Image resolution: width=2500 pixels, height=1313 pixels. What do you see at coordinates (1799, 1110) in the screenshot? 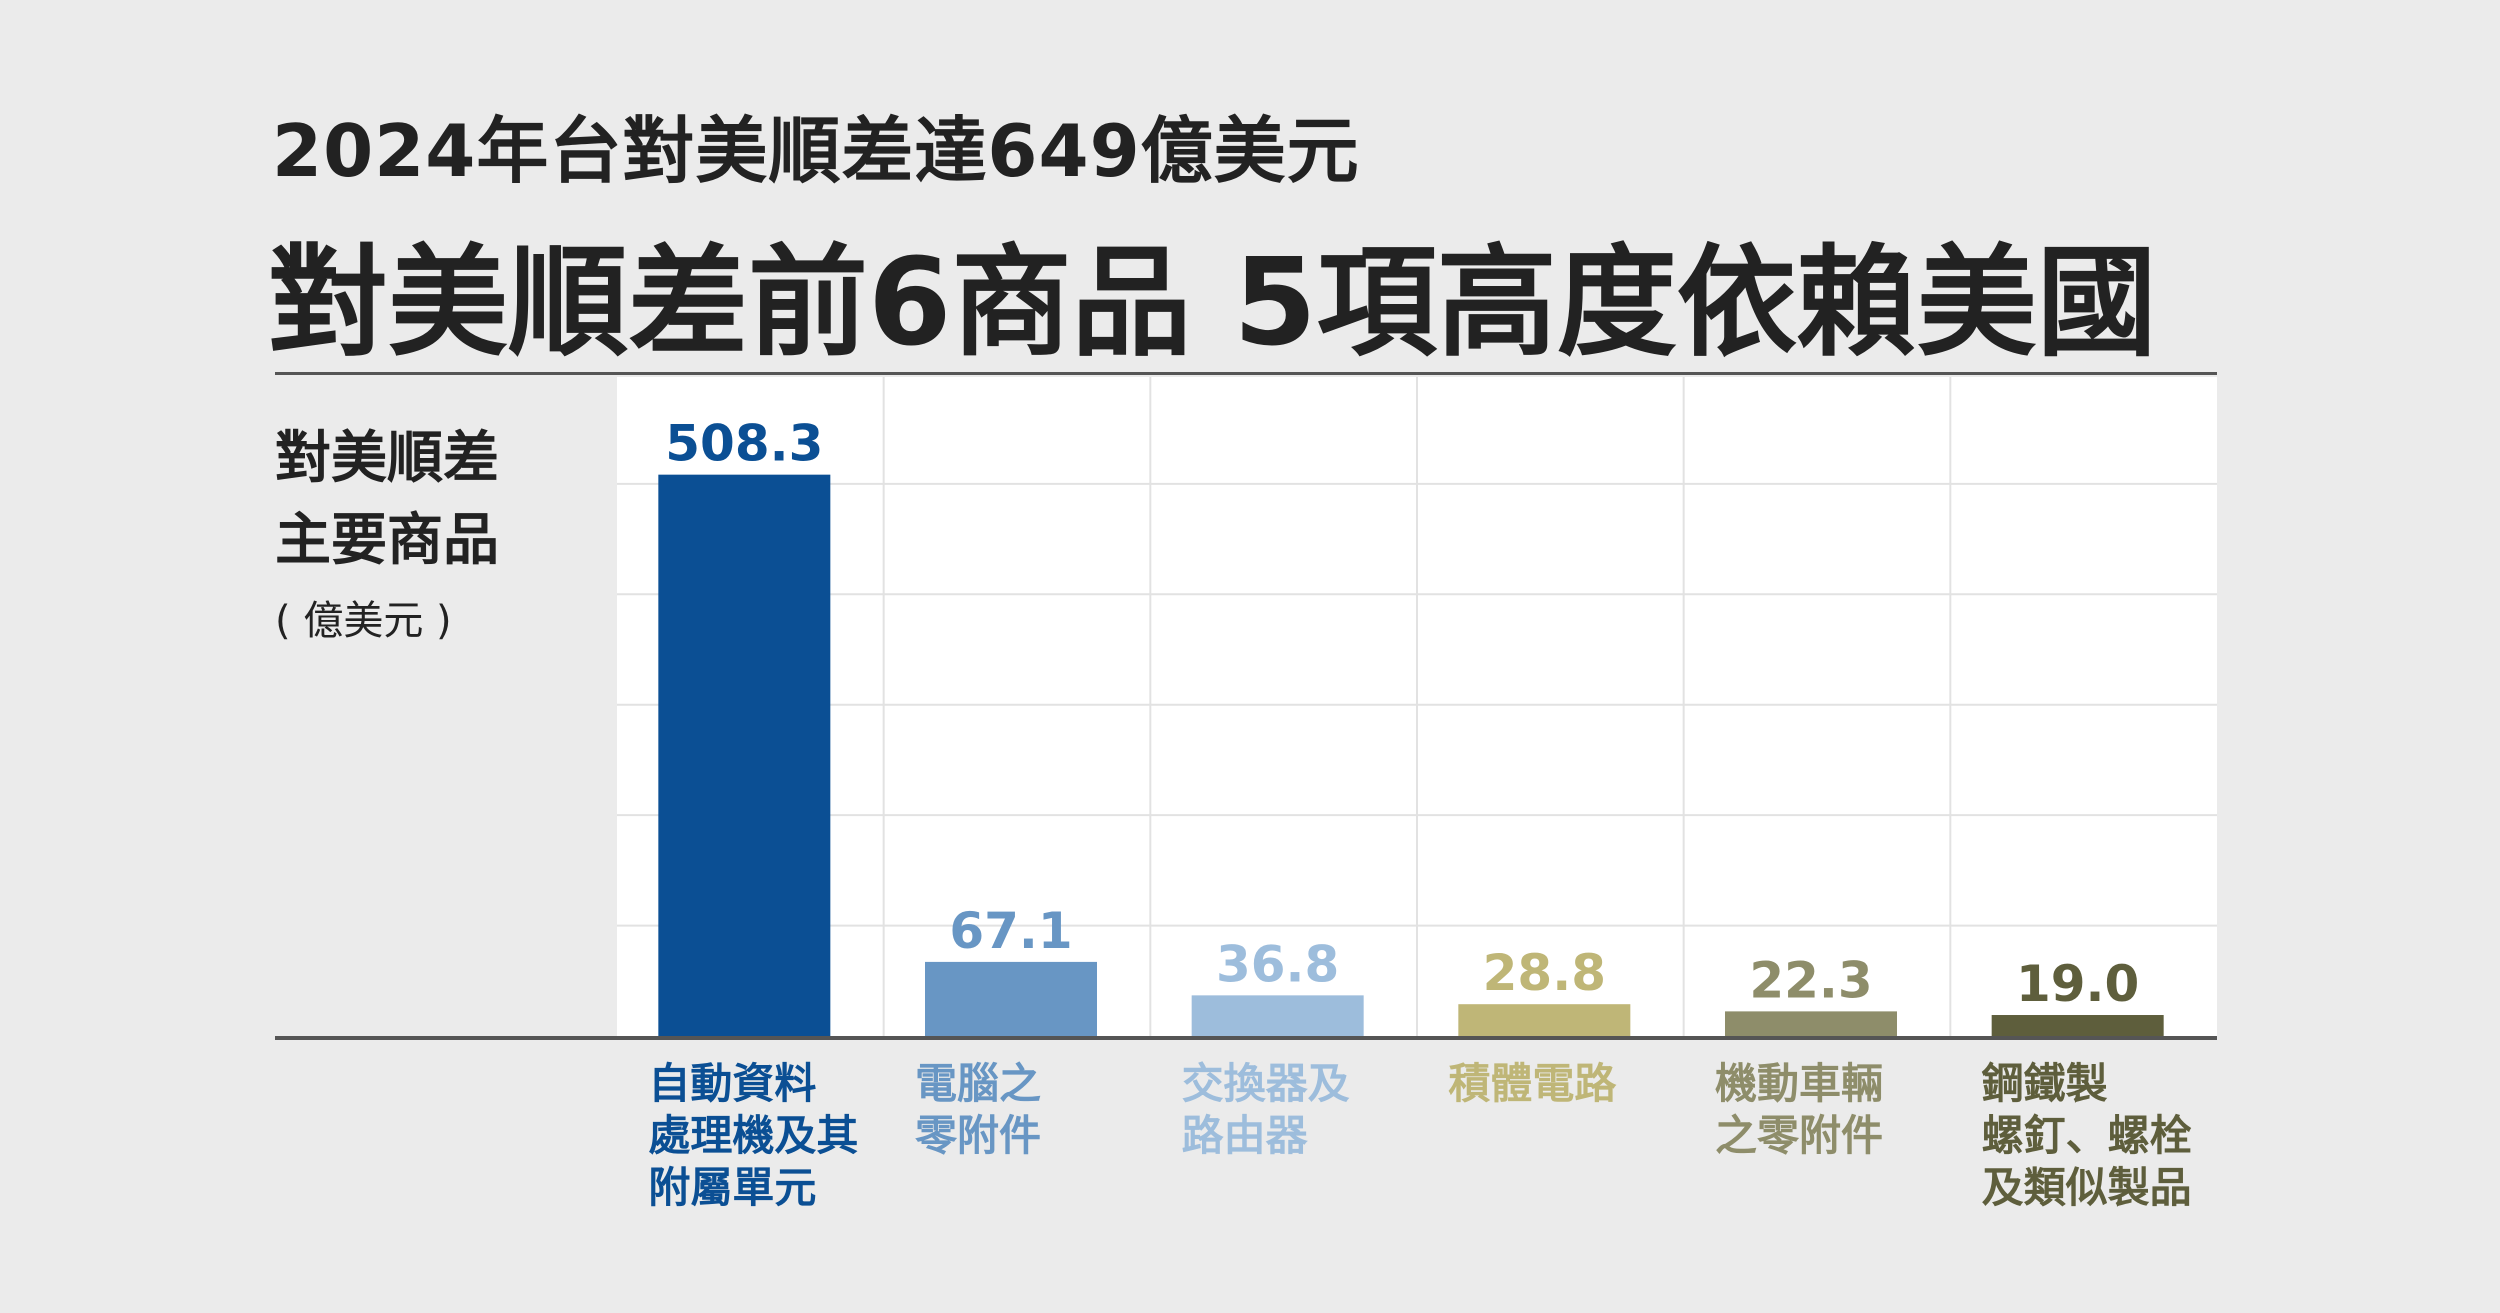
I see `category-label: 機動車輛 之零附件` at bounding box center [1799, 1110].